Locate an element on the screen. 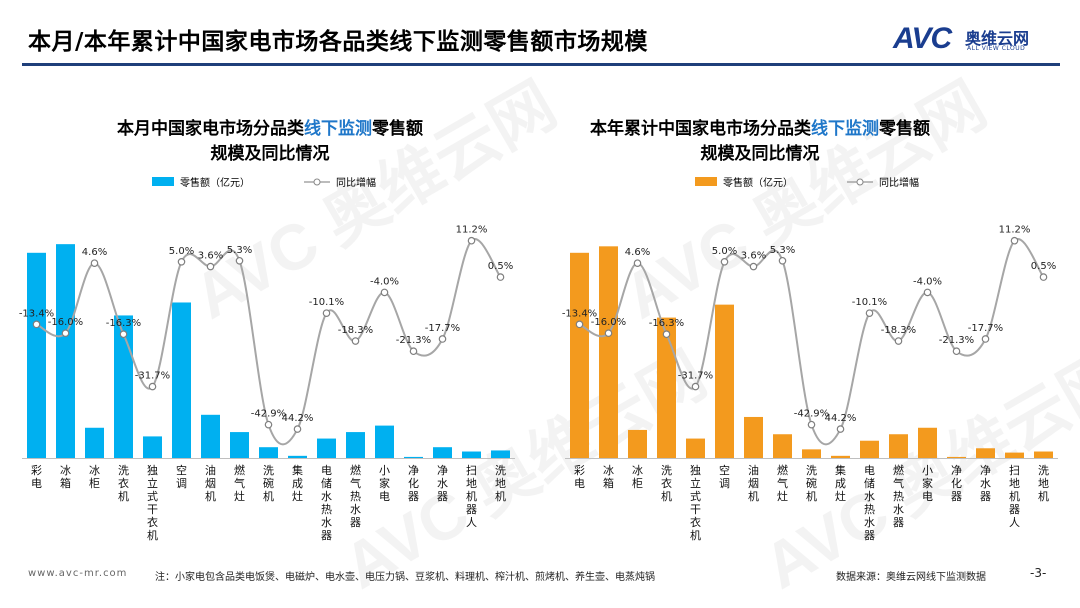 The height and width of the screenshot is (608, 1080). logo-en-text: ALL VIEW CLOUD is located at coordinates (996, 48).